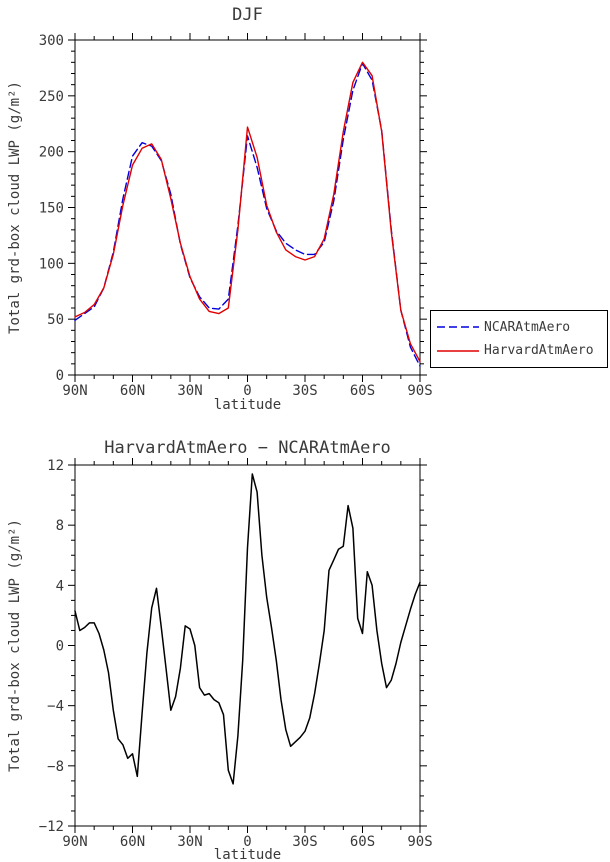 Image resolution: width=610 pixels, height=862 pixels. What do you see at coordinates (55, 320) in the screenshot?
I see `svg-text: 50` at bounding box center [55, 320].